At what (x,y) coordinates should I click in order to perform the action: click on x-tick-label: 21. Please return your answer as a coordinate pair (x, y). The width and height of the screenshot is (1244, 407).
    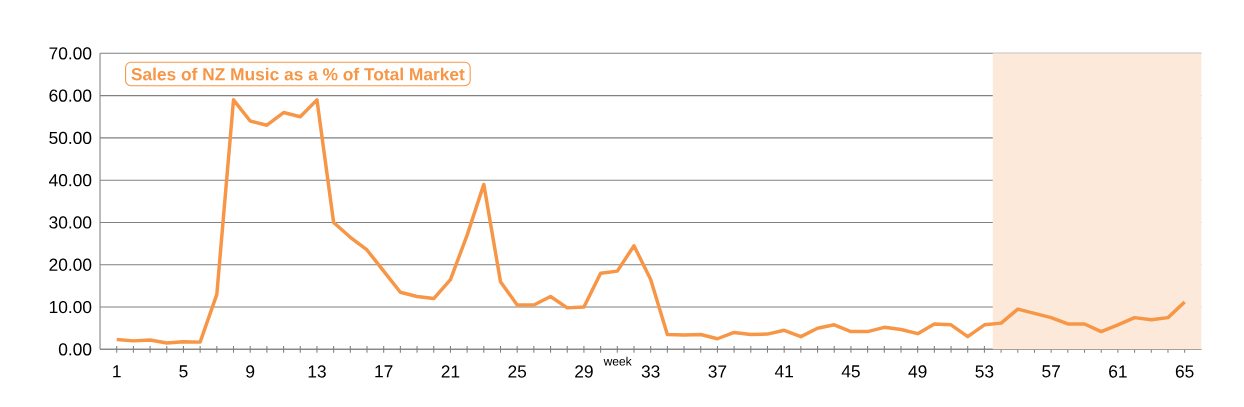
    Looking at the image, I should click on (450, 371).